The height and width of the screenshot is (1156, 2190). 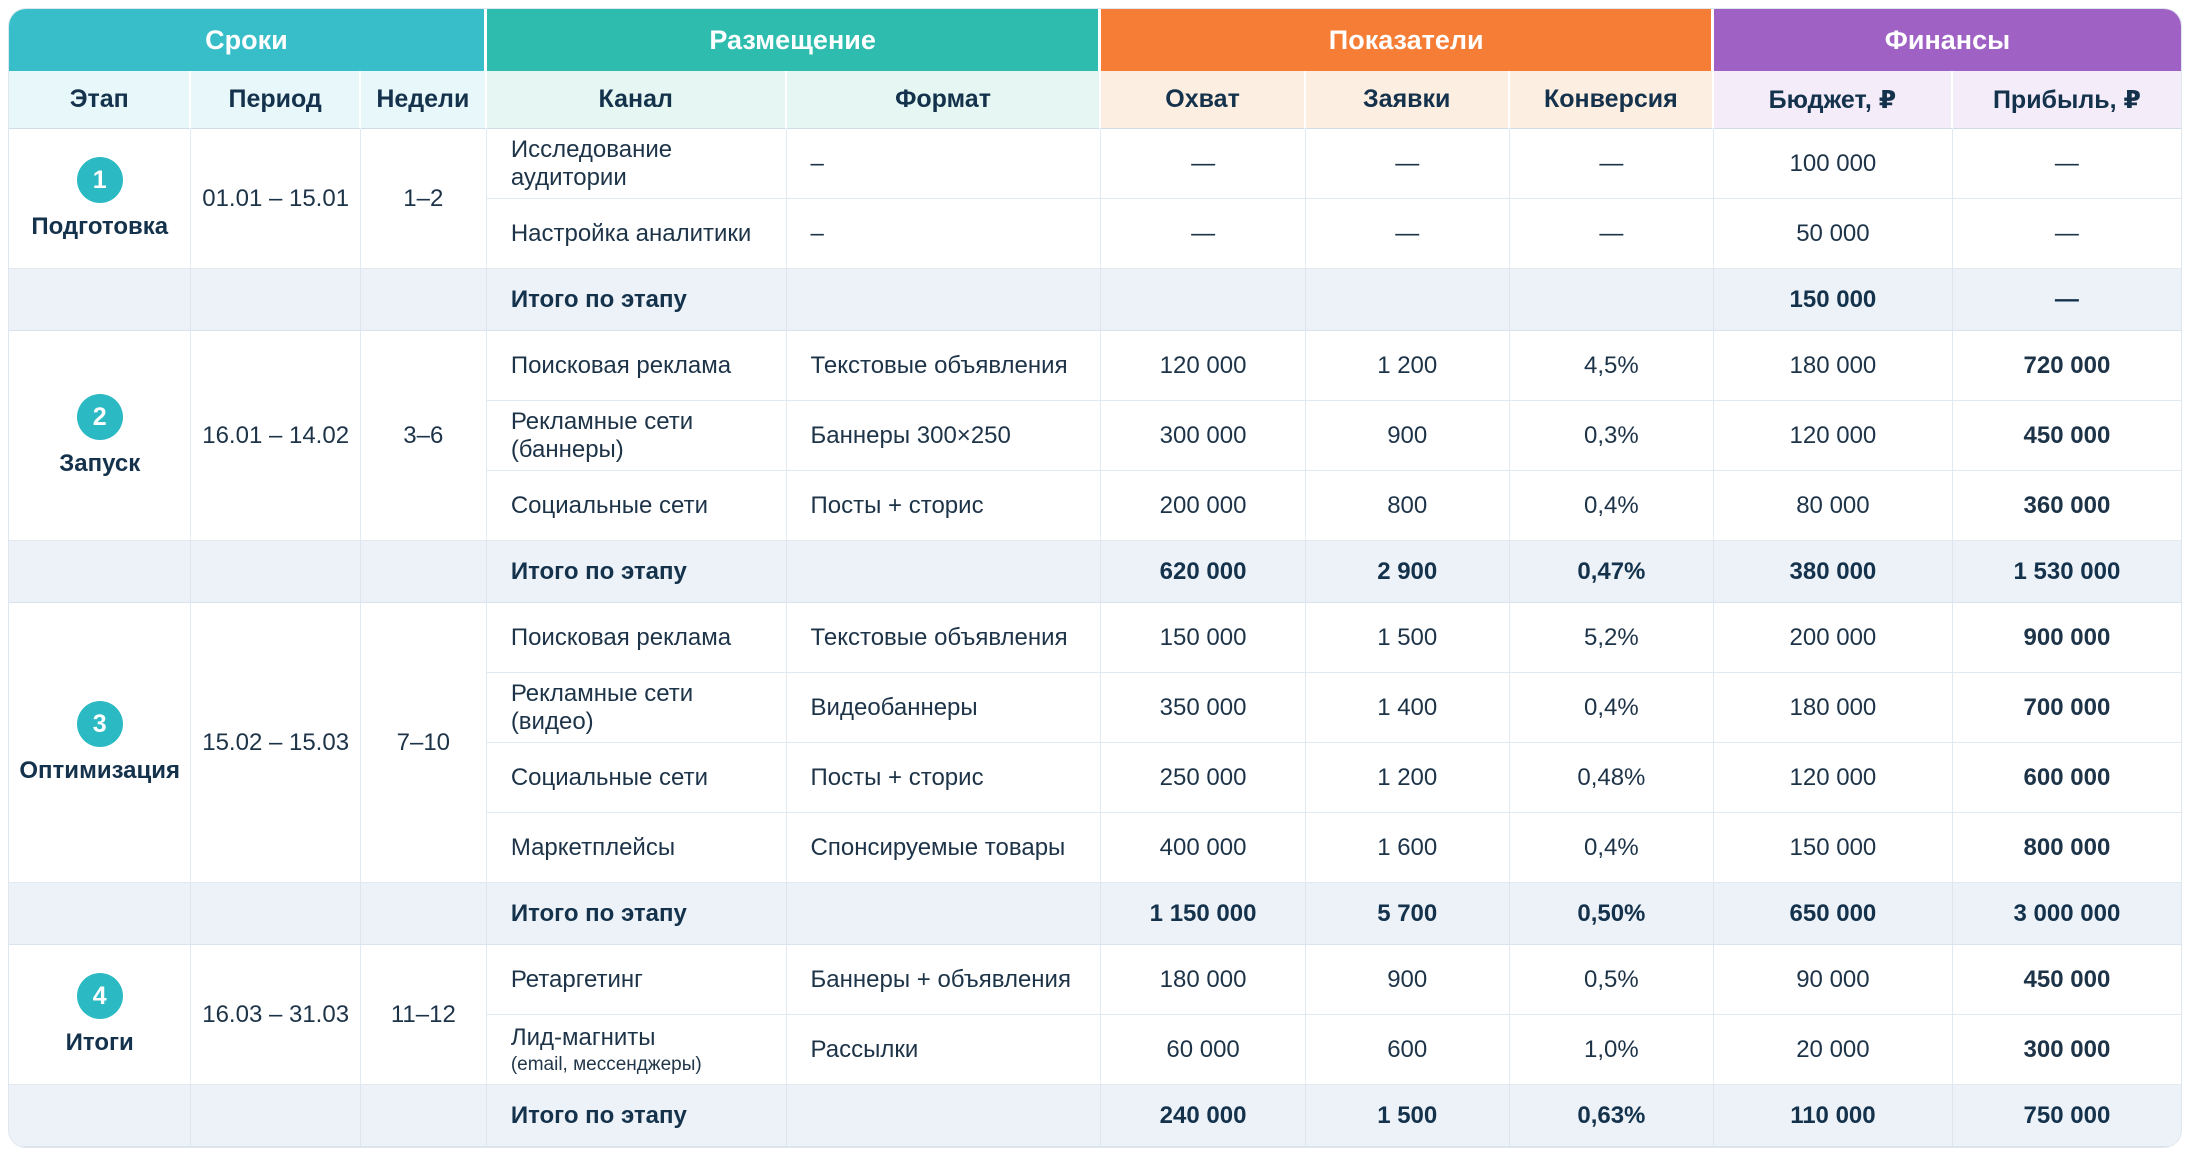 What do you see at coordinates (636, 980) in the screenshot?
I see `channel-cell: Ретаргетинг` at bounding box center [636, 980].